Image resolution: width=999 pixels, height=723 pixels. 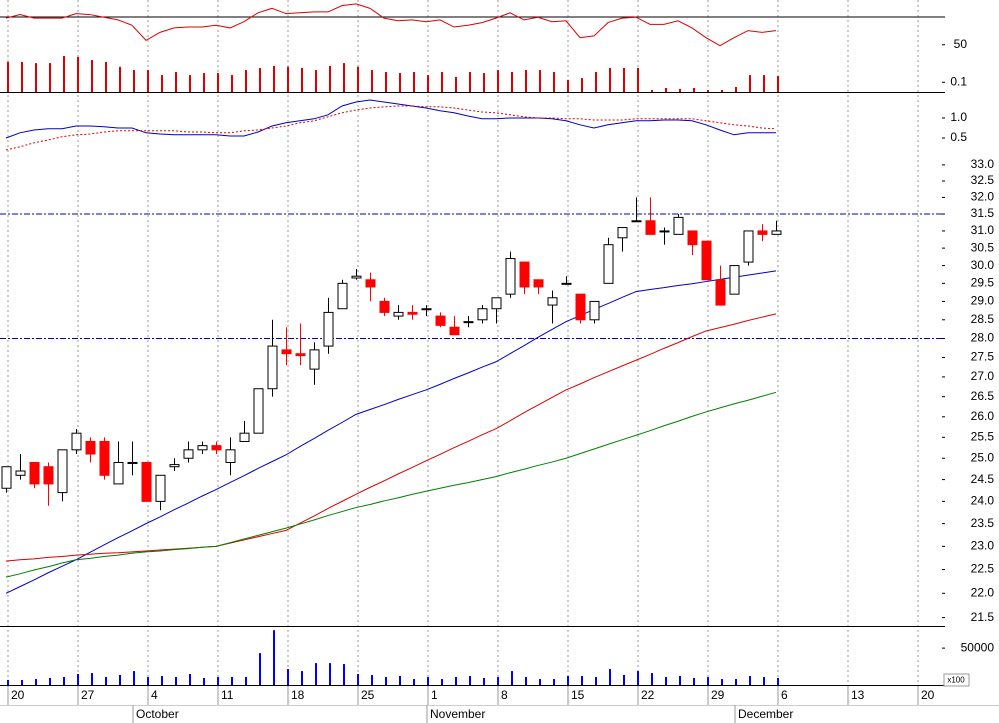 I want to click on y-tick-label: 33.0, so click(x=983, y=164).